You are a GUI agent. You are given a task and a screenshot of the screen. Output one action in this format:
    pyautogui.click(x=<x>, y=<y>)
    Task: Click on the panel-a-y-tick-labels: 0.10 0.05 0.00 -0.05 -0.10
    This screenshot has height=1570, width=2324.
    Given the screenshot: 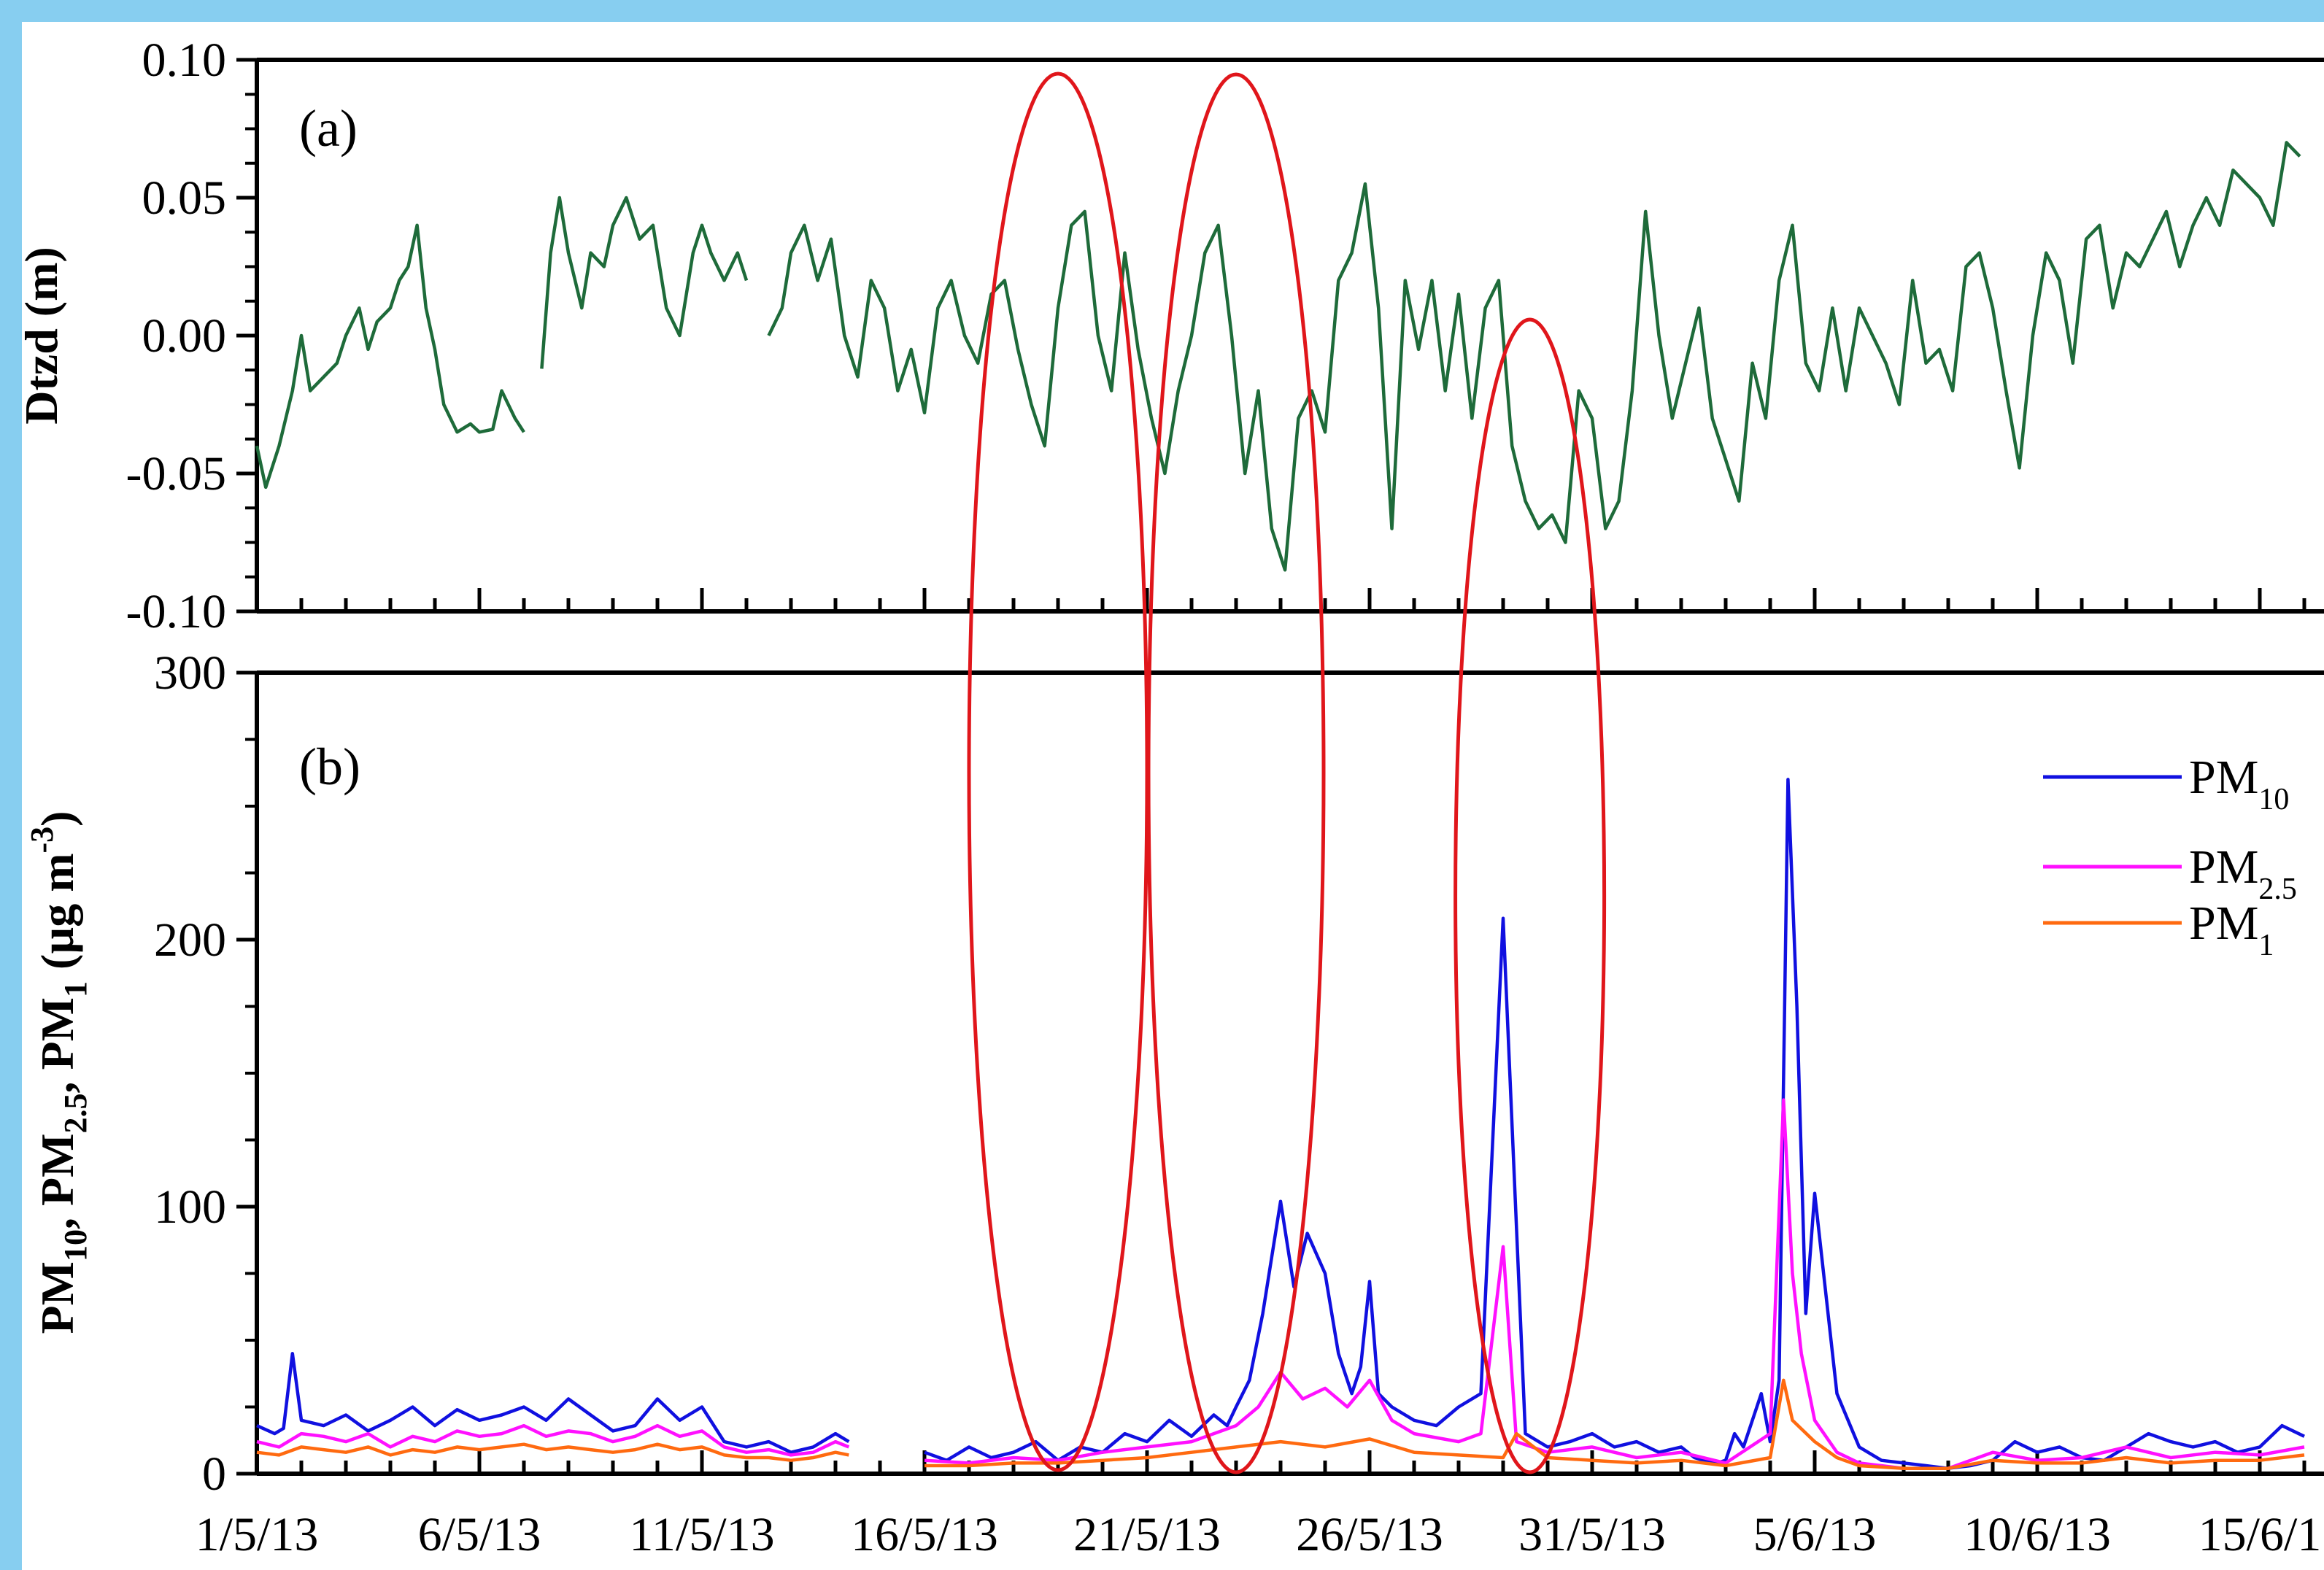 What is the action you would take?
    pyautogui.click(x=176, y=336)
    